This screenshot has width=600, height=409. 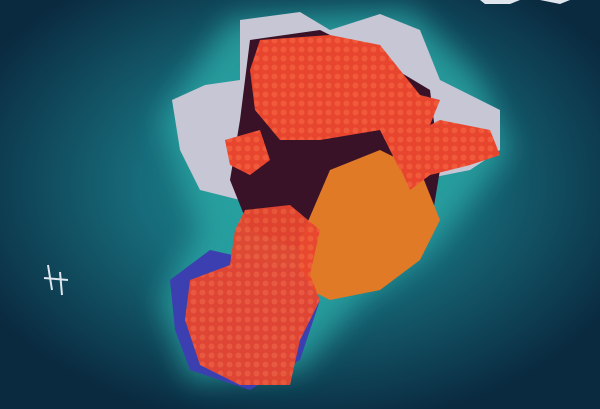 I want to click on small-islet, so click(x=56, y=280).